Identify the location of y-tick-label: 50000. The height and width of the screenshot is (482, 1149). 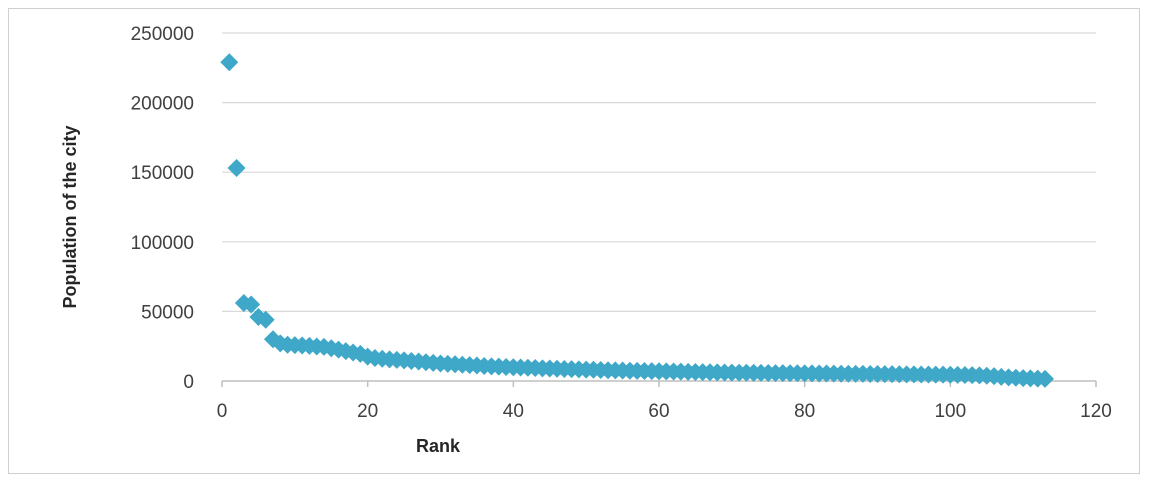
(167, 312).